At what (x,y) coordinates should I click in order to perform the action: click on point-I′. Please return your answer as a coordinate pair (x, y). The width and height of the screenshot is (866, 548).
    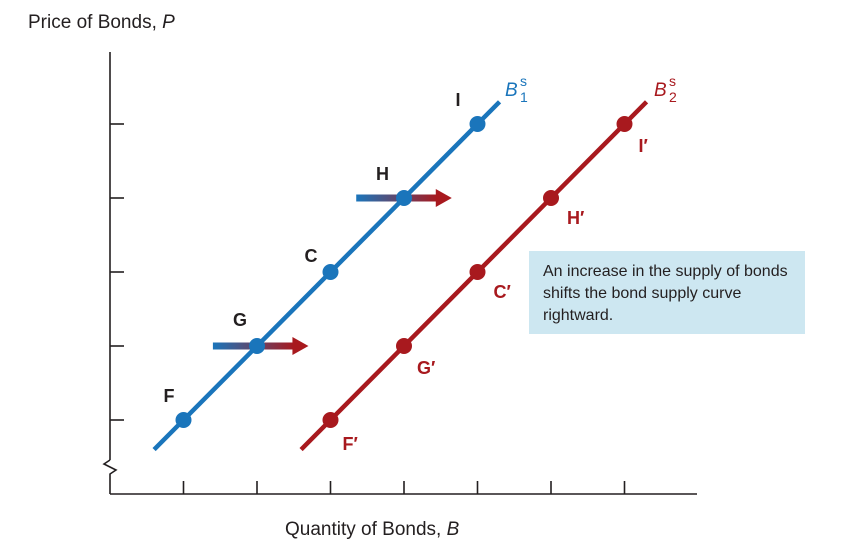
    Looking at the image, I should click on (624, 124).